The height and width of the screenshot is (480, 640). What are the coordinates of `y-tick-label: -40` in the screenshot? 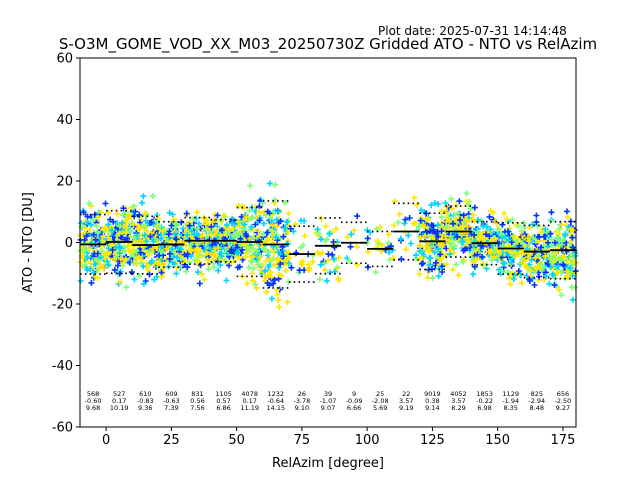 It's located at (62, 366).